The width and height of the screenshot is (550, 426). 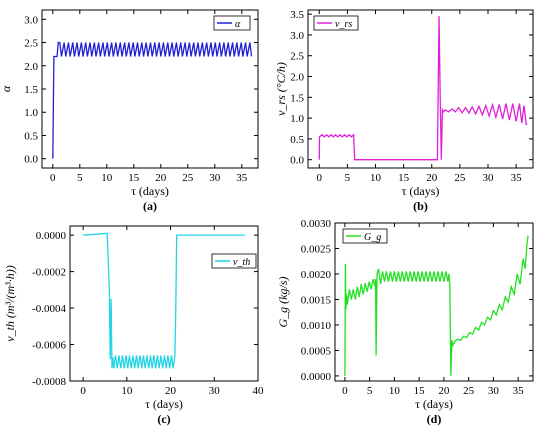 What do you see at coordinates (259, 391) in the screenshot?
I see `x-tick-label: 40` at bounding box center [259, 391].